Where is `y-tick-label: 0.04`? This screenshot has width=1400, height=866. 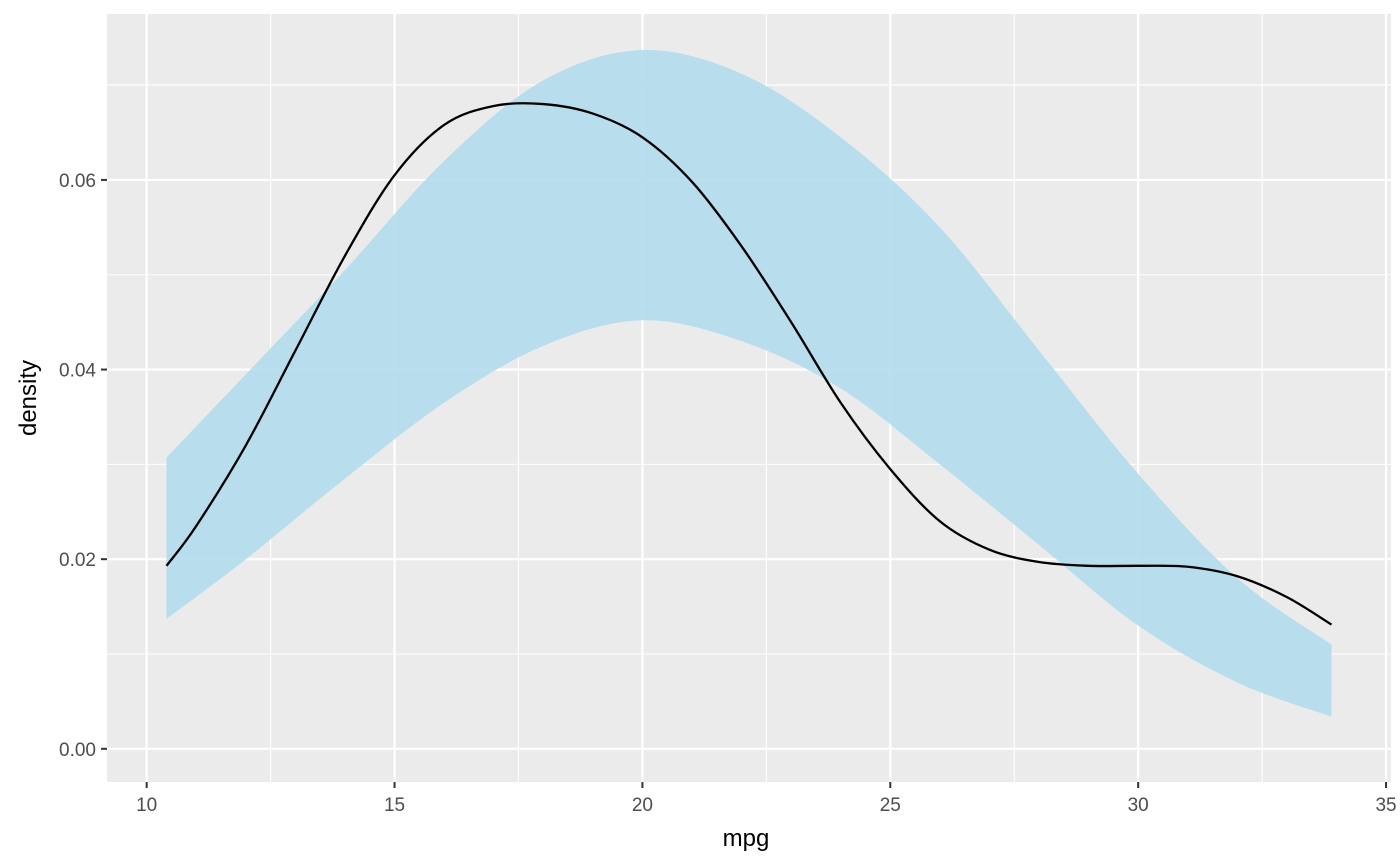
y-tick-label: 0.04 is located at coordinates (77, 371).